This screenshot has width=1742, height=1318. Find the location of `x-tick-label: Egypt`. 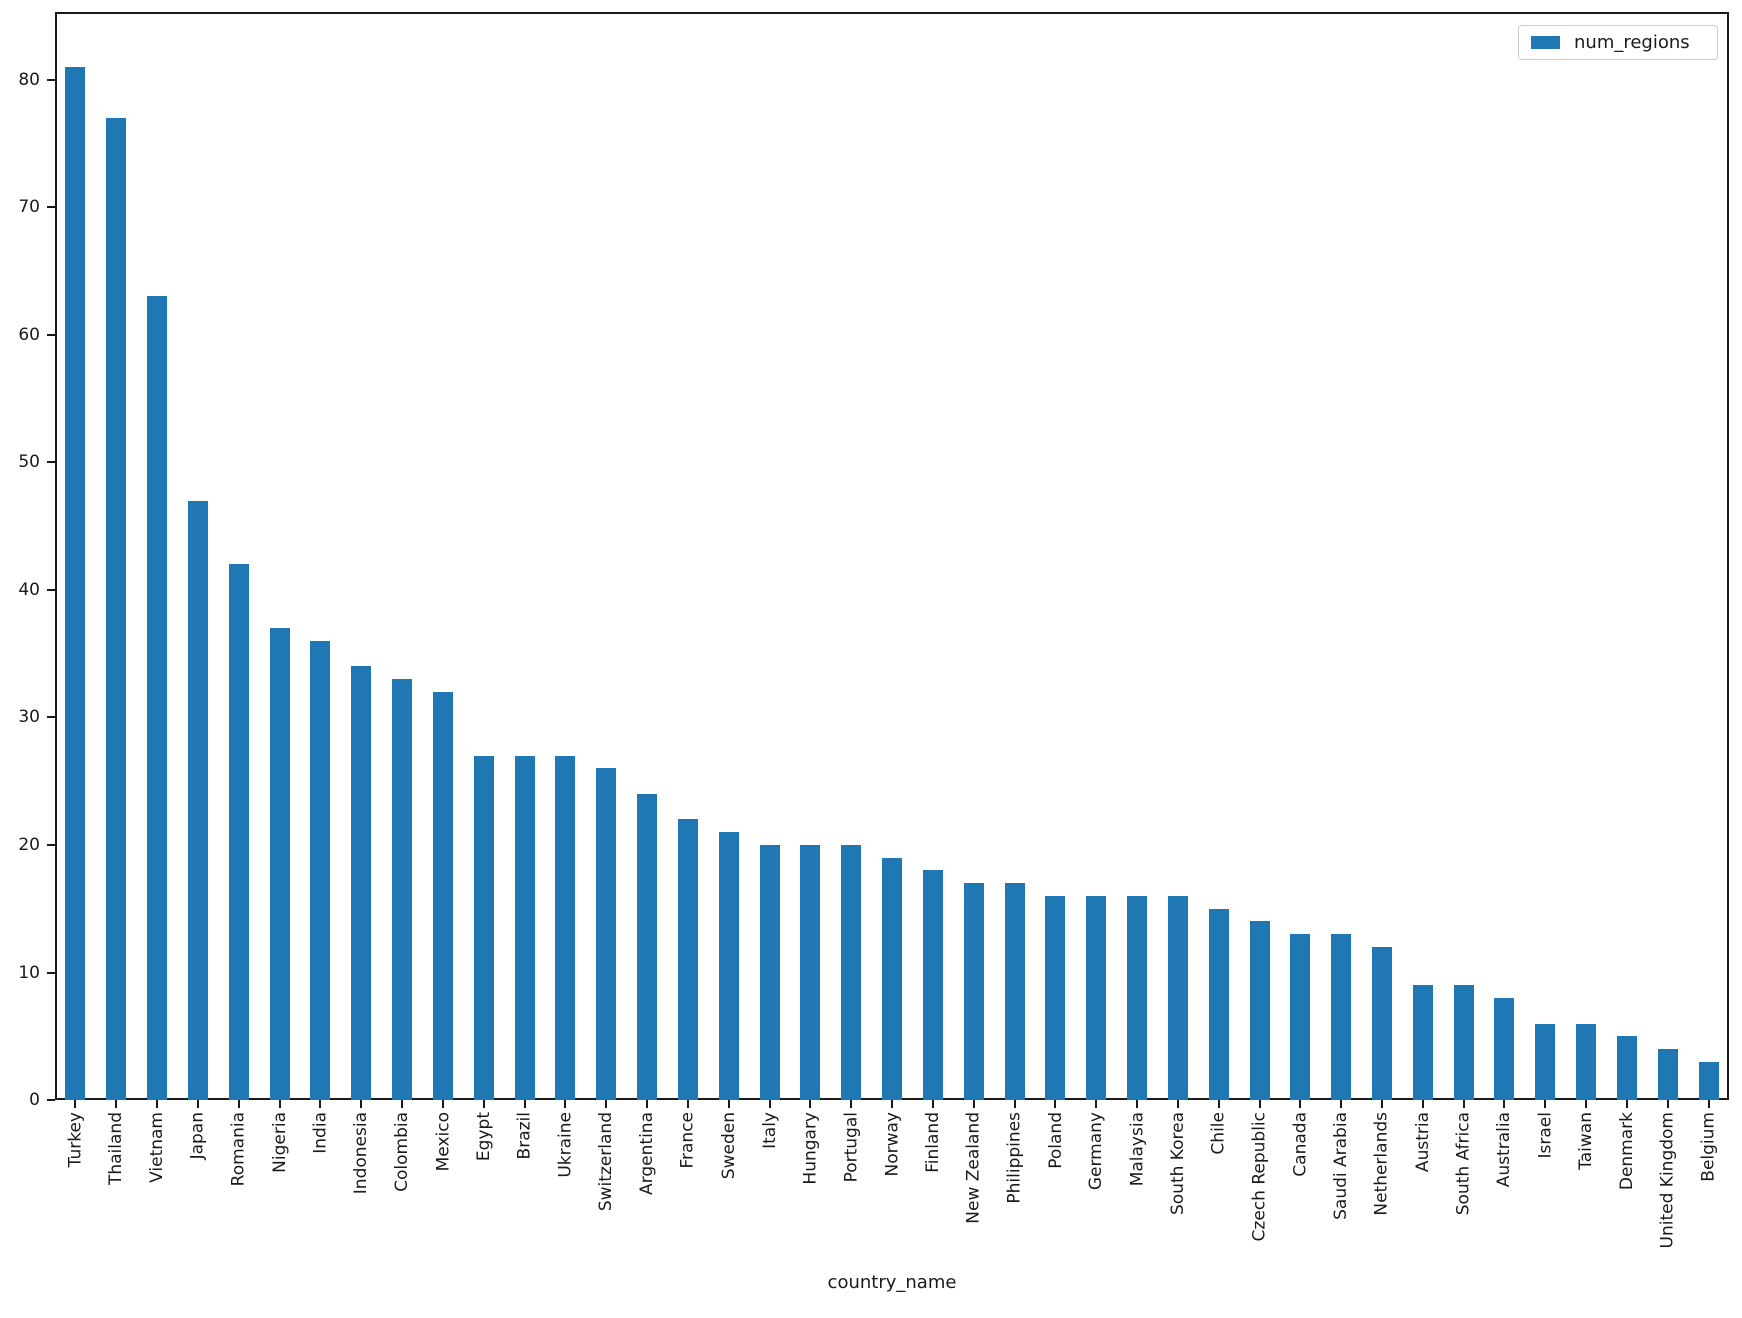

x-tick-label: Egypt is located at coordinates (483, 1137).